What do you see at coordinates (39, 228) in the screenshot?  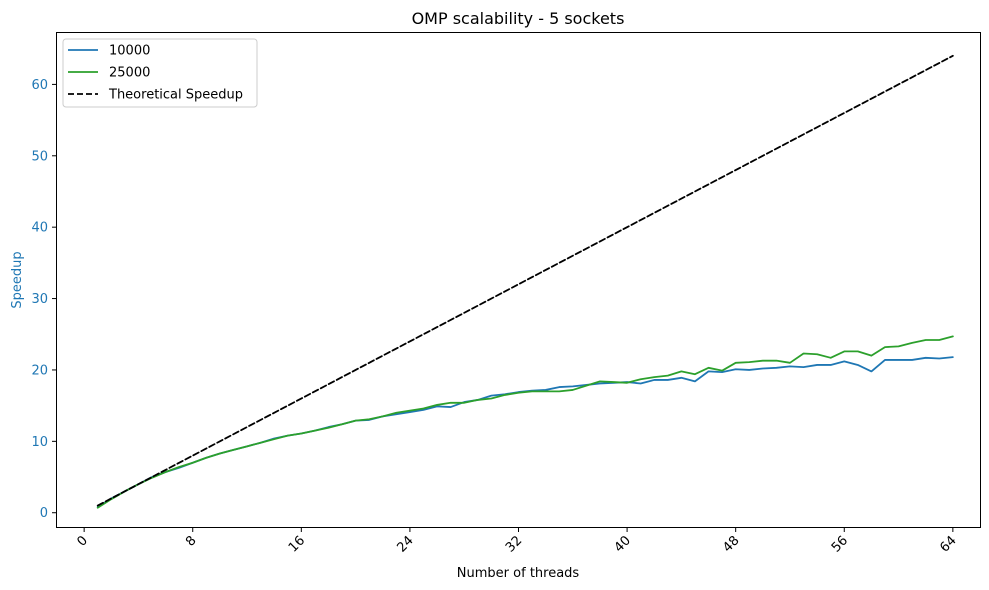 I see `y-tick-label: 40` at bounding box center [39, 228].